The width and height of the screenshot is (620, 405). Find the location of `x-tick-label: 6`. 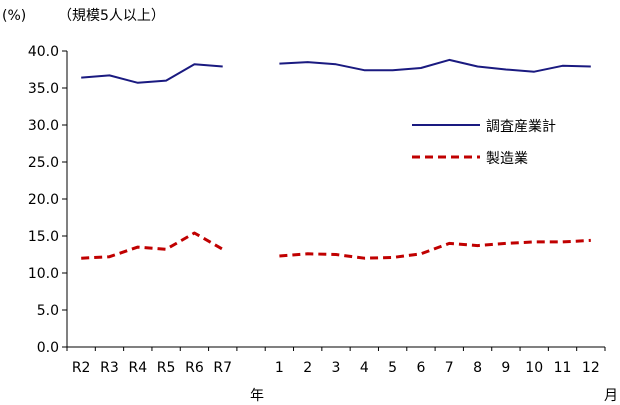

x-tick-label: 6 is located at coordinates (420, 368).